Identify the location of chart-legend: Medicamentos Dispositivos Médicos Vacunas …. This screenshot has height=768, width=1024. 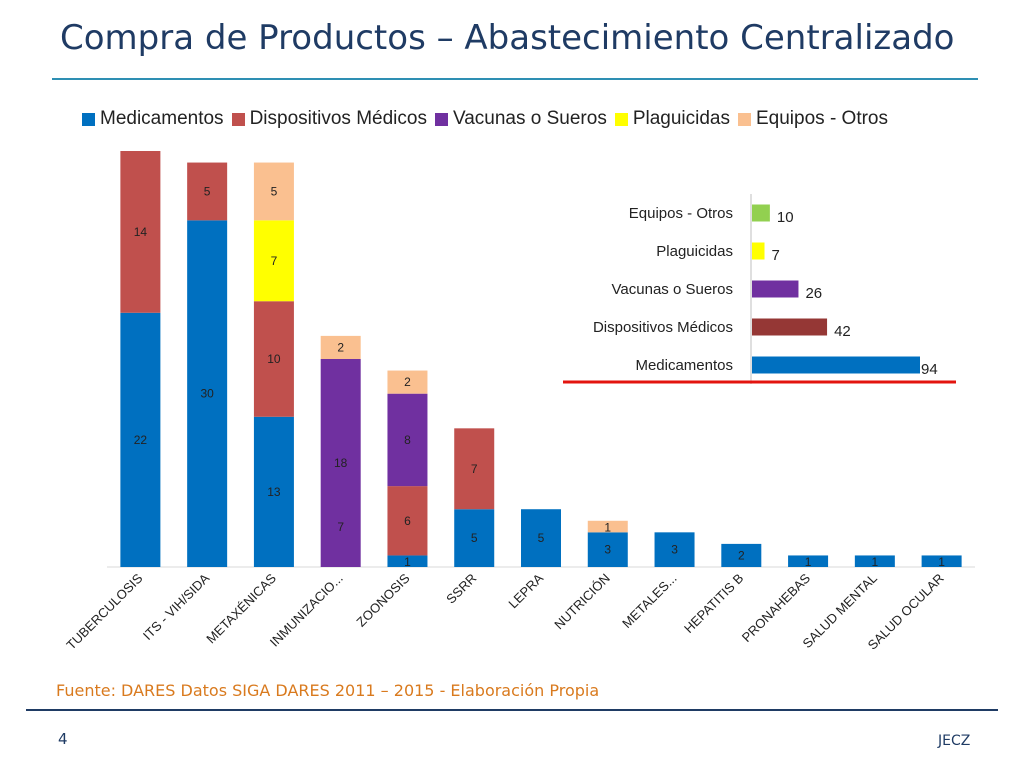
(489, 119).